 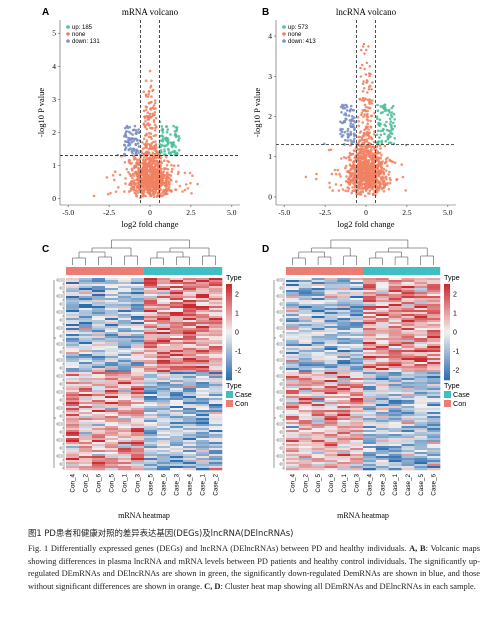 What do you see at coordinates (257, 112) in the screenshot?
I see `y-axis-label: -log10 P value` at bounding box center [257, 112].